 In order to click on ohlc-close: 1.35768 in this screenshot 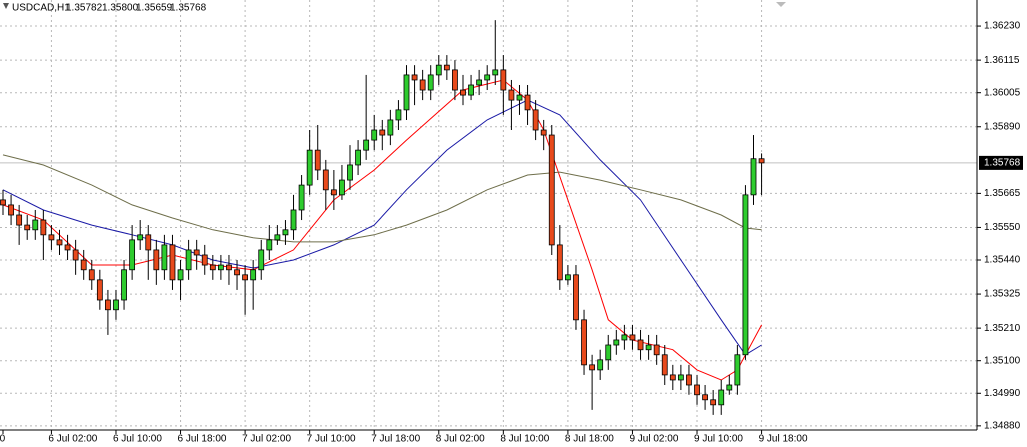, I will do `click(188, 8)`.